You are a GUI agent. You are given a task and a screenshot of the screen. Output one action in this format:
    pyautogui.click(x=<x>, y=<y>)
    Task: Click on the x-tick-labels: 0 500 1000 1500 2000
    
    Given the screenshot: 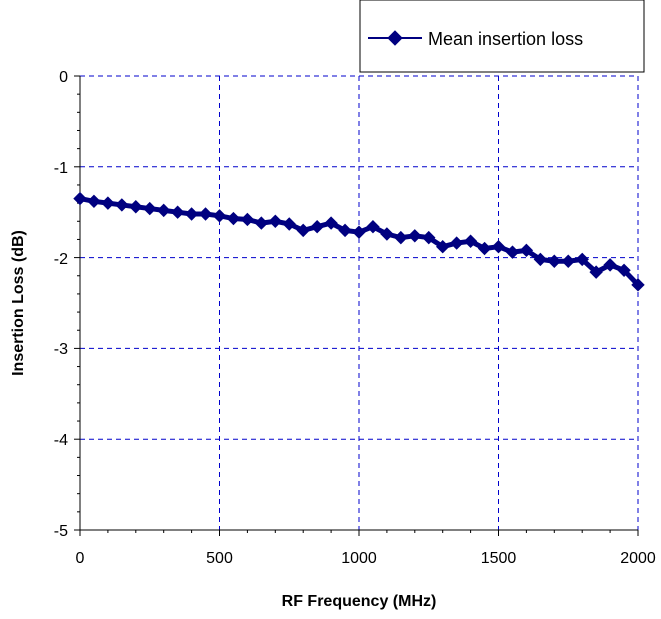 What is the action you would take?
    pyautogui.click(x=366, y=558)
    